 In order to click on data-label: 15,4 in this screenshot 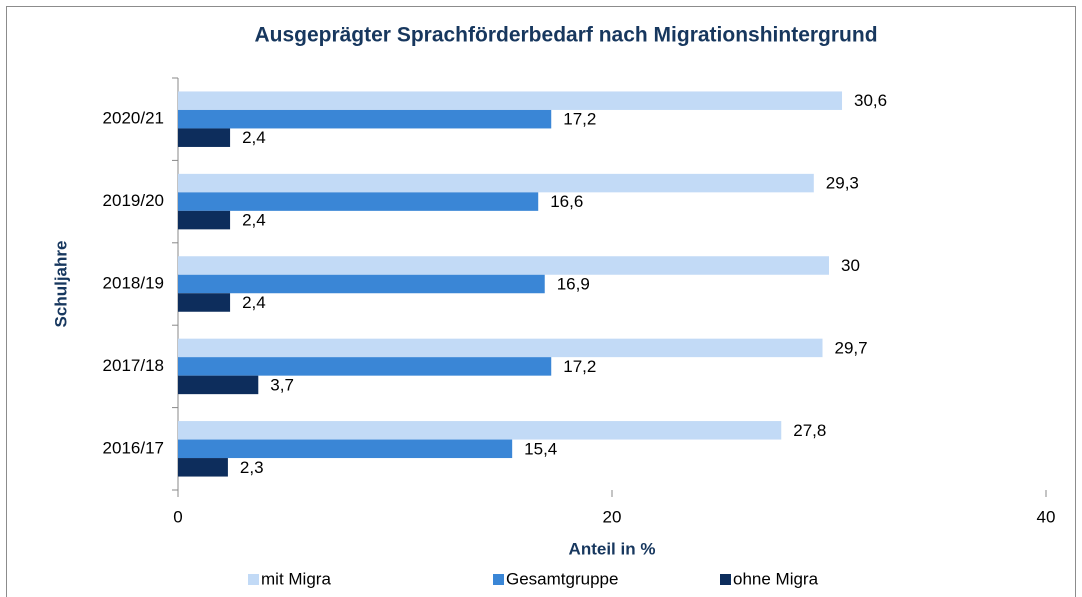, I will do `click(540, 448)`.